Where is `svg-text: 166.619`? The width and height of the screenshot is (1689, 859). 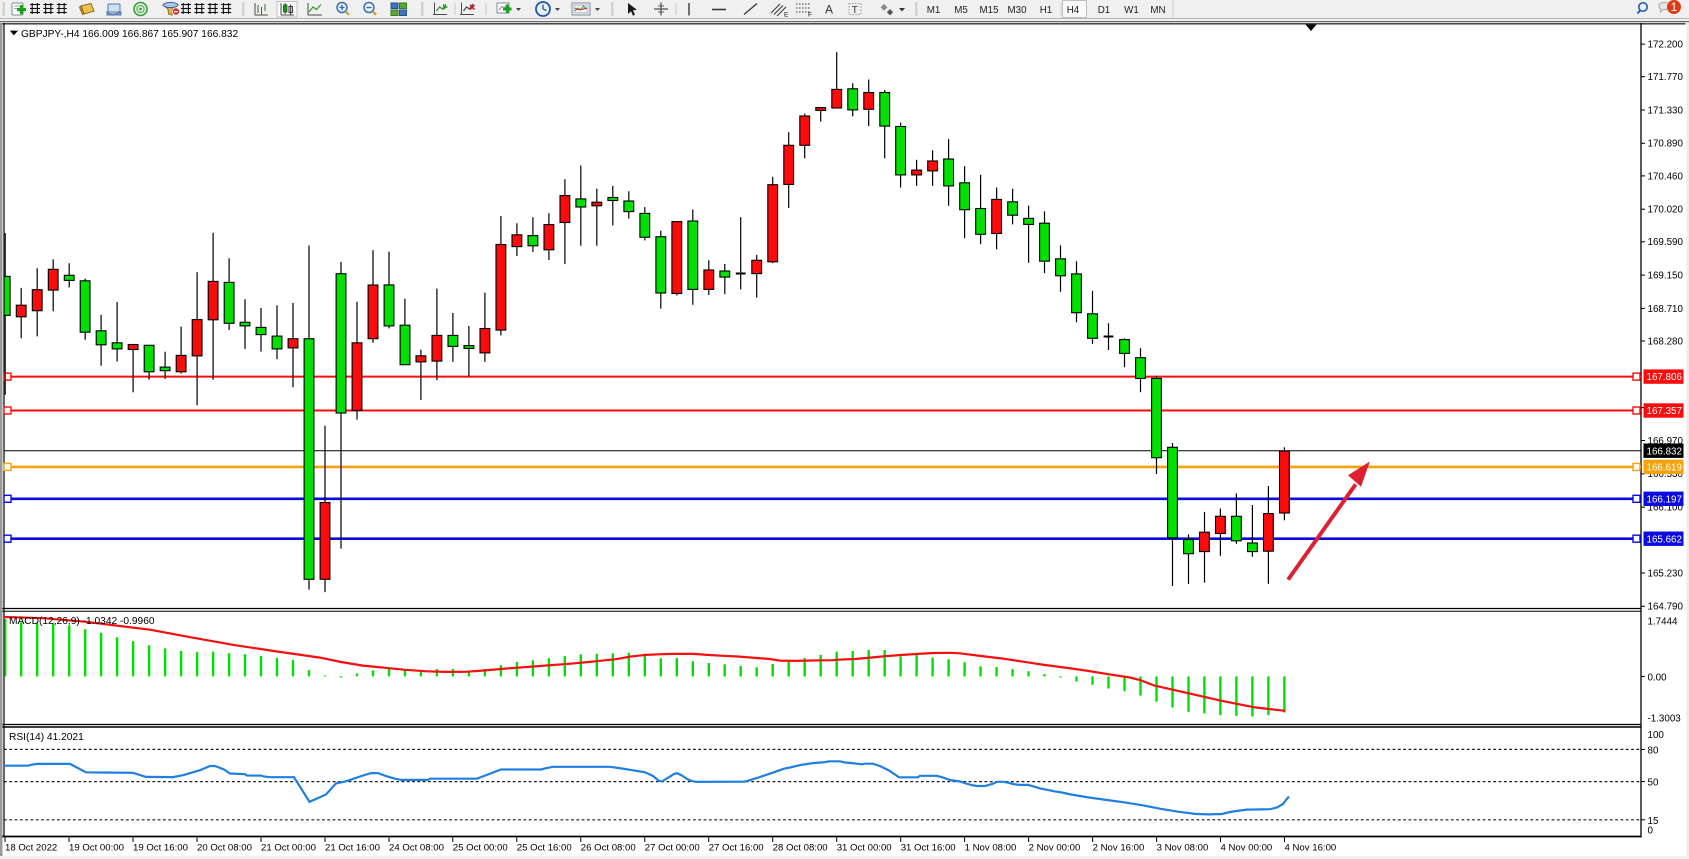
svg-text: 166.619 is located at coordinates (1664, 468).